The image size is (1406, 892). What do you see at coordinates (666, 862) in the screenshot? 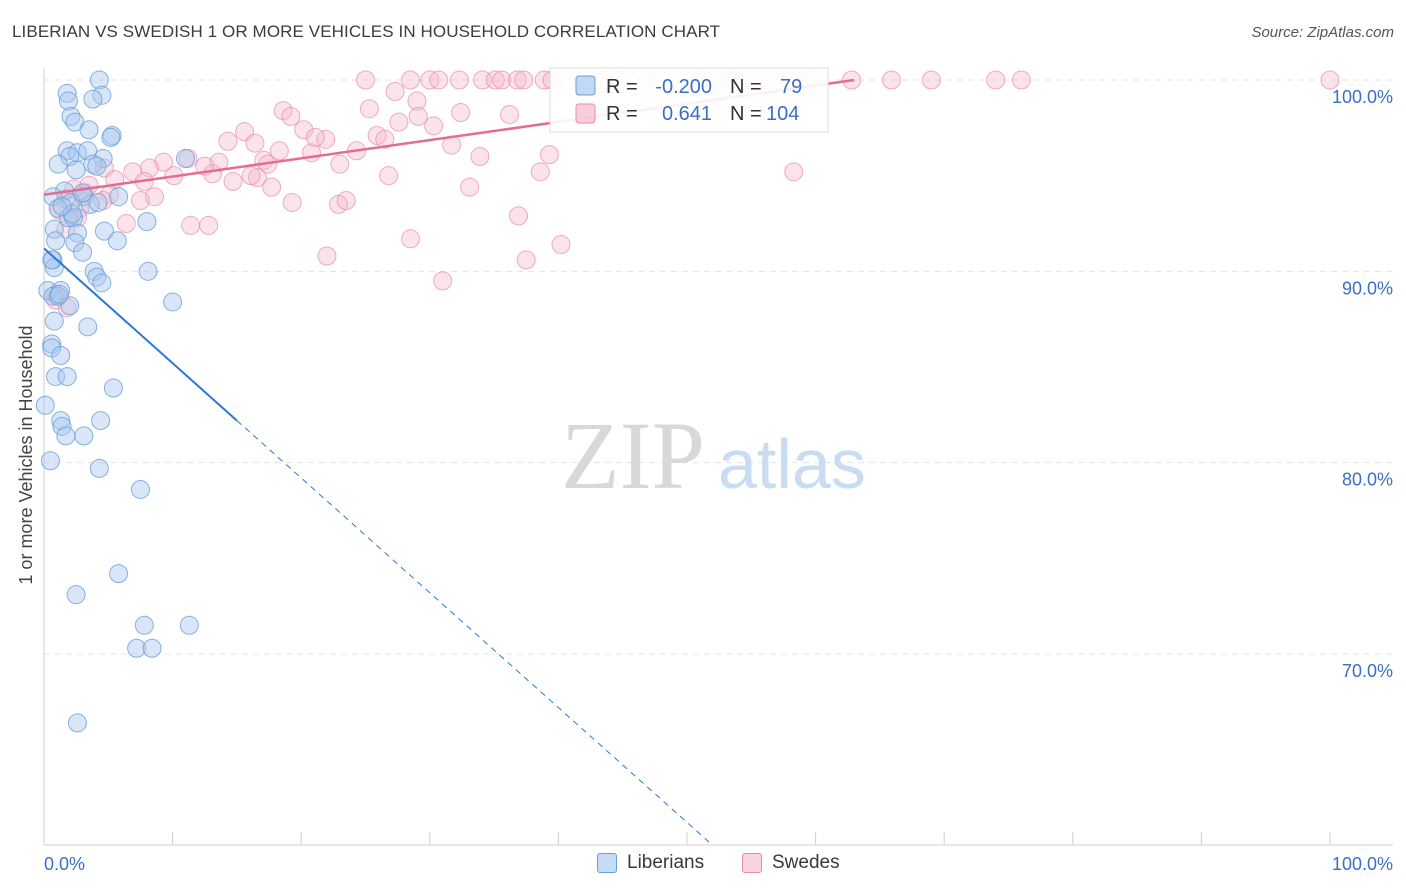
I see `legend-label-liberians: Liberians` at bounding box center [666, 862].